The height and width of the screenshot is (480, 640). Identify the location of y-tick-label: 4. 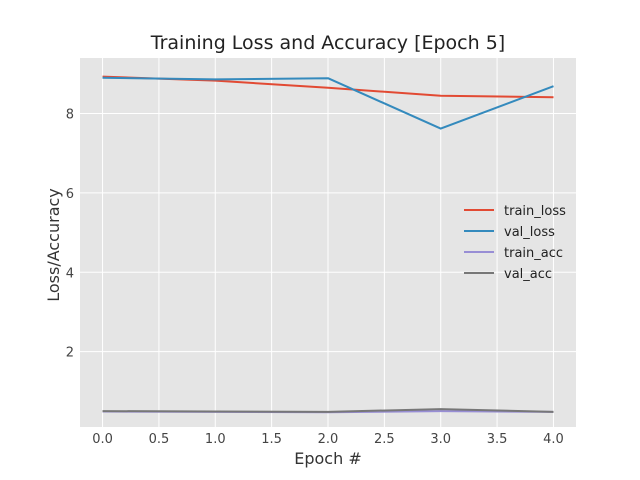
(70, 273).